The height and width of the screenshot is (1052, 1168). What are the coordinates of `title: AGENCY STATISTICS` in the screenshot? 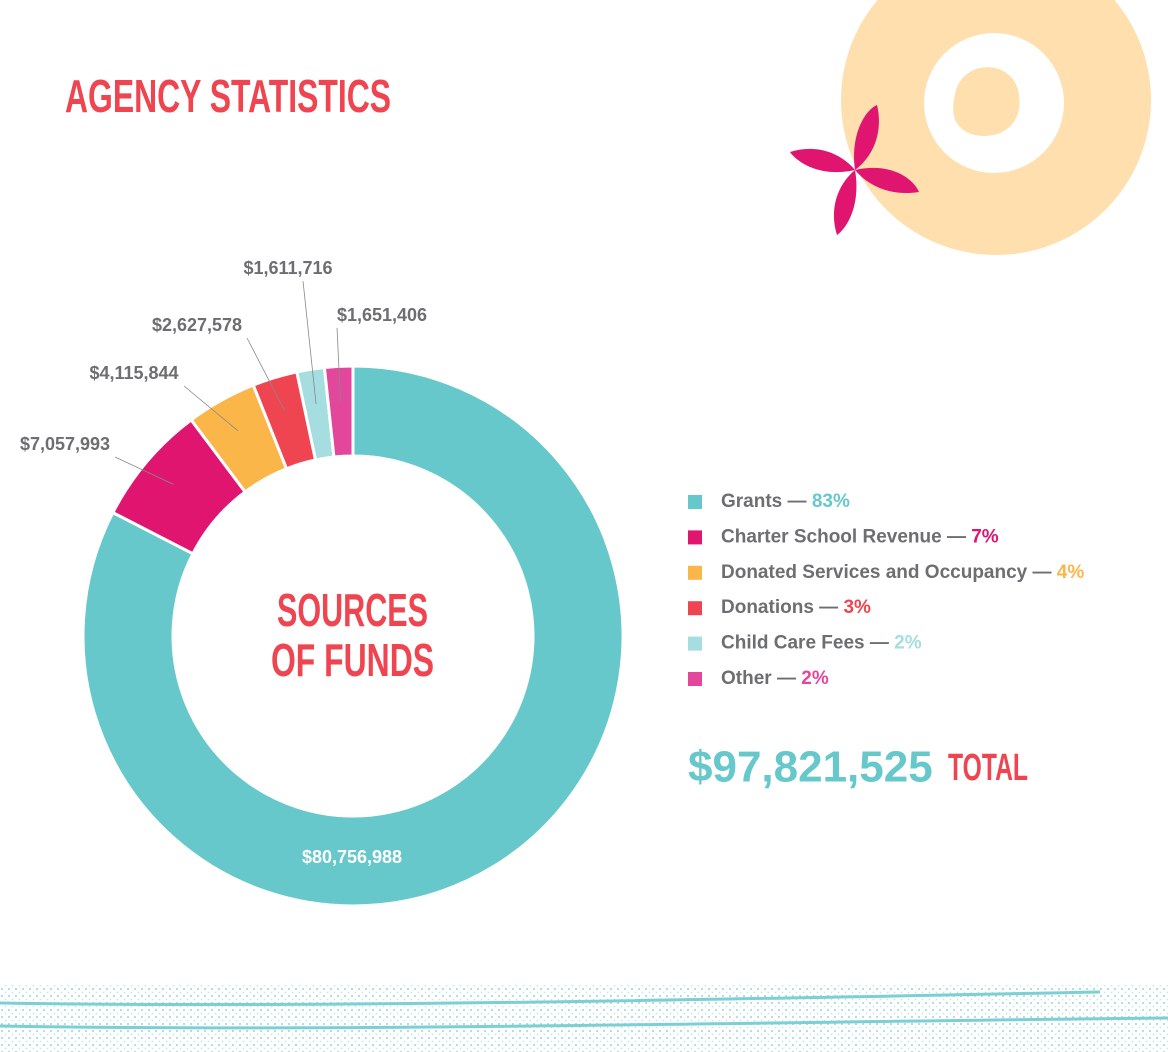 It's located at (228, 96).